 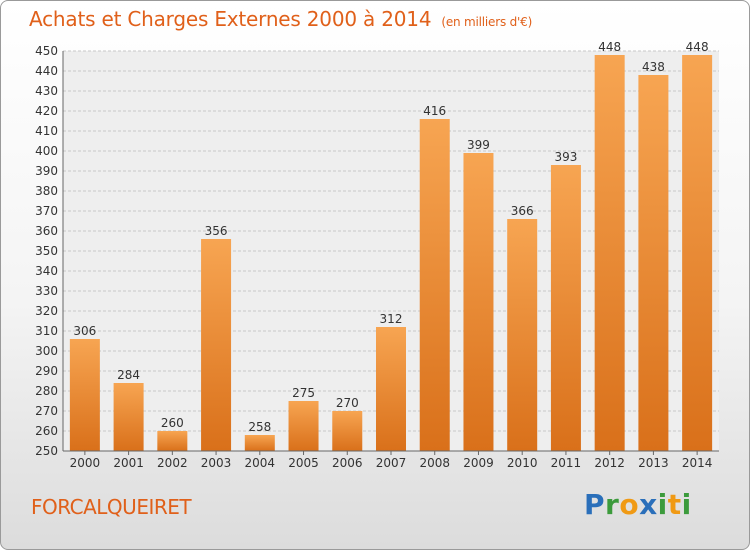 I want to click on data-label: 366, so click(x=522, y=211).